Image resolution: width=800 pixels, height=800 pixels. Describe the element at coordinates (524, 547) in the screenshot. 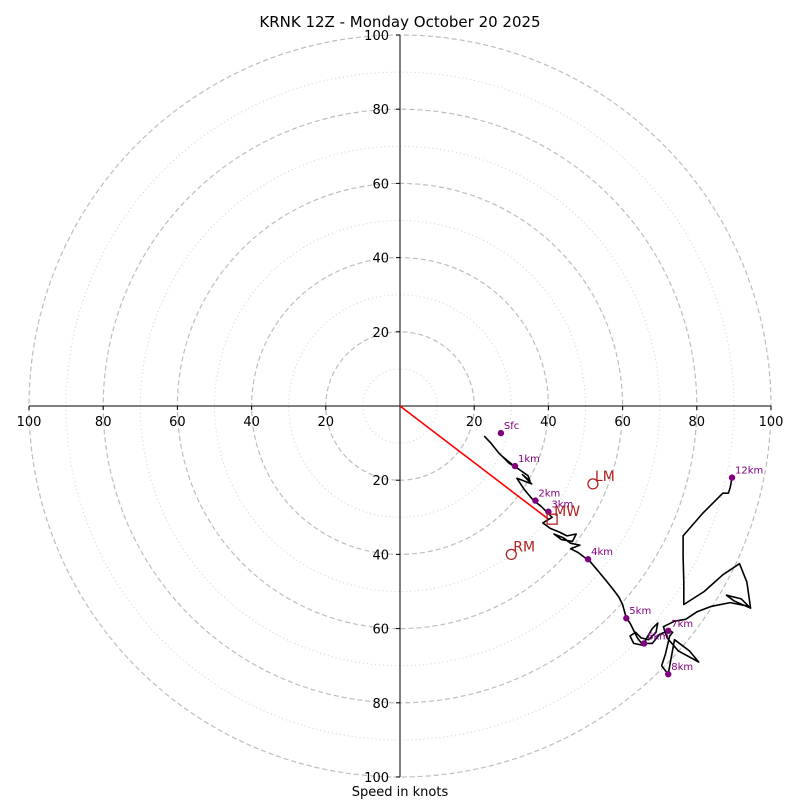

I see `storm-motion-rm-label: RM` at that location.